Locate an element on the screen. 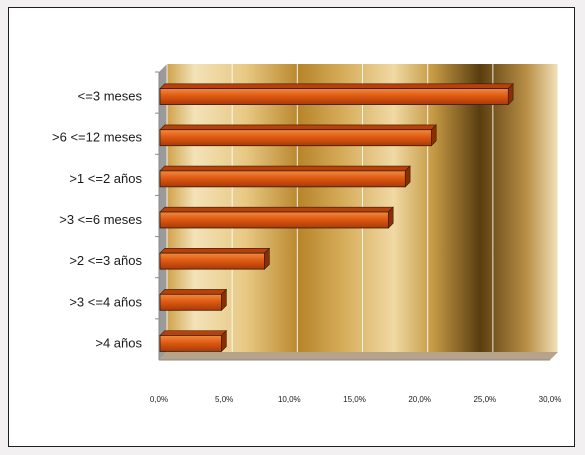 This screenshot has width=585, height=455. x-tick-label: 25,0% is located at coordinates (484, 399).